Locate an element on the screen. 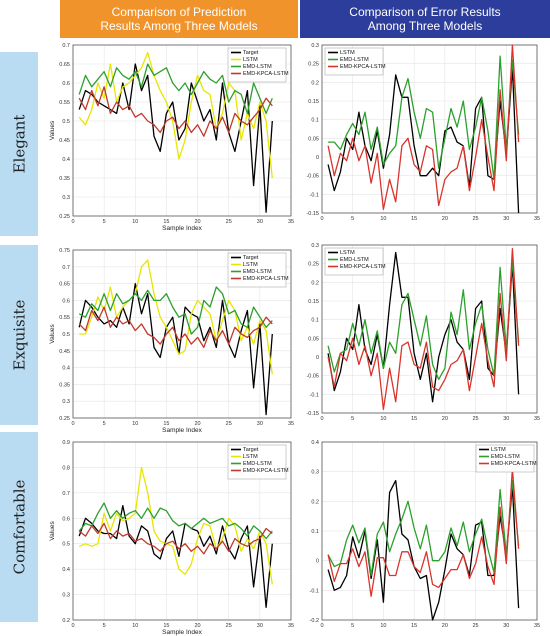 This screenshot has width=550, height=636. series-line-target is located at coordinates (175, 556).